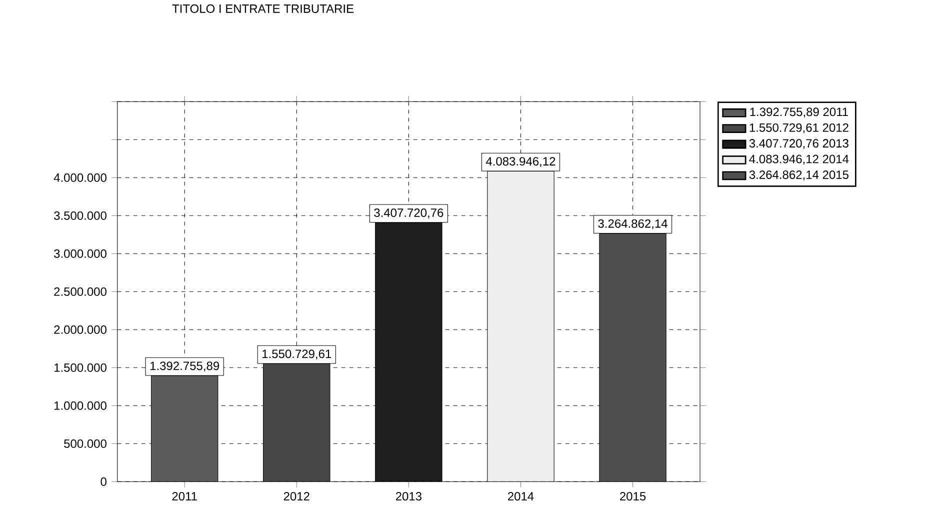 The width and height of the screenshot is (944, 523). What do you see at coordinates (80, 367) in the screenshot?
I see `y-tick-label: 1.500.000` at bounding box center [80, 367].